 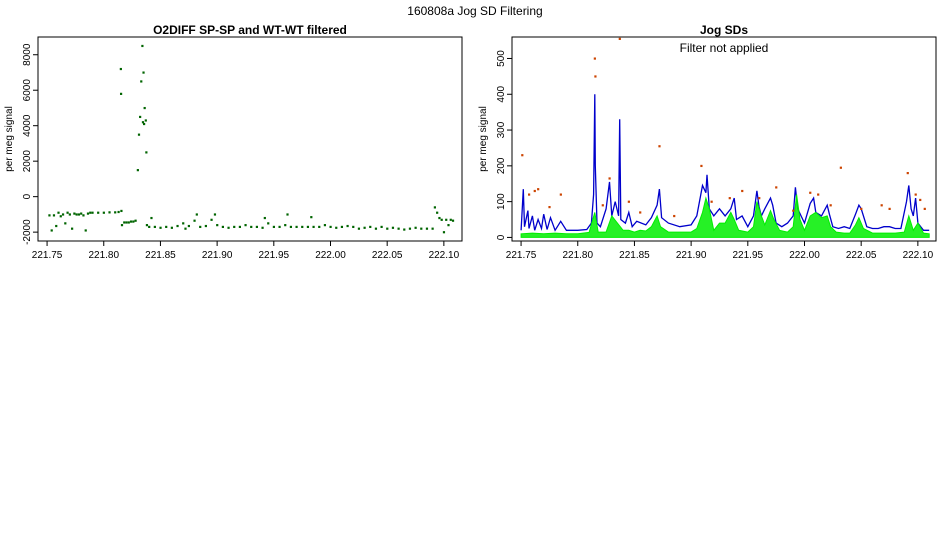 I want to click on left-y-axis-label: per meg signal, so click(x=9, y=139).